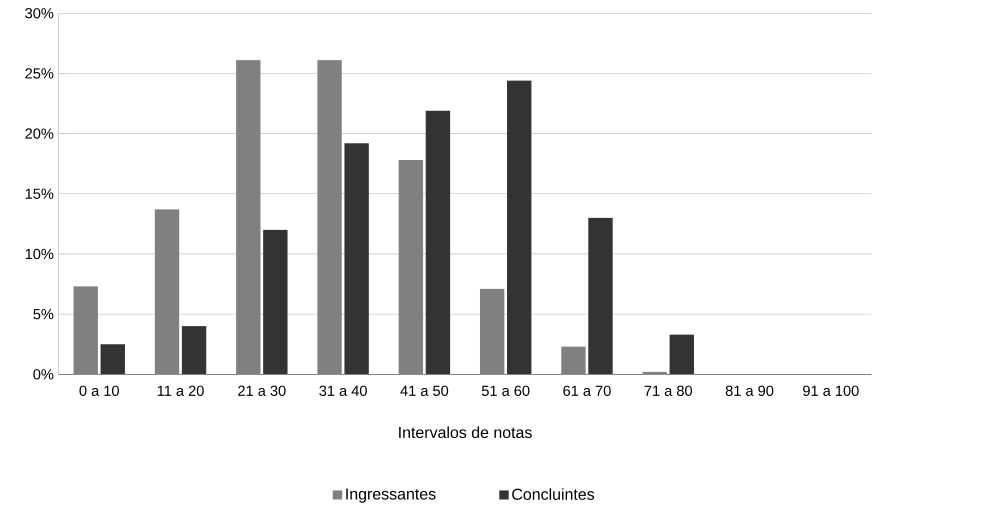  Describe the element at coordinates (43, 314) in the screenshot. I see `y-tick-label: 5%` at that location.